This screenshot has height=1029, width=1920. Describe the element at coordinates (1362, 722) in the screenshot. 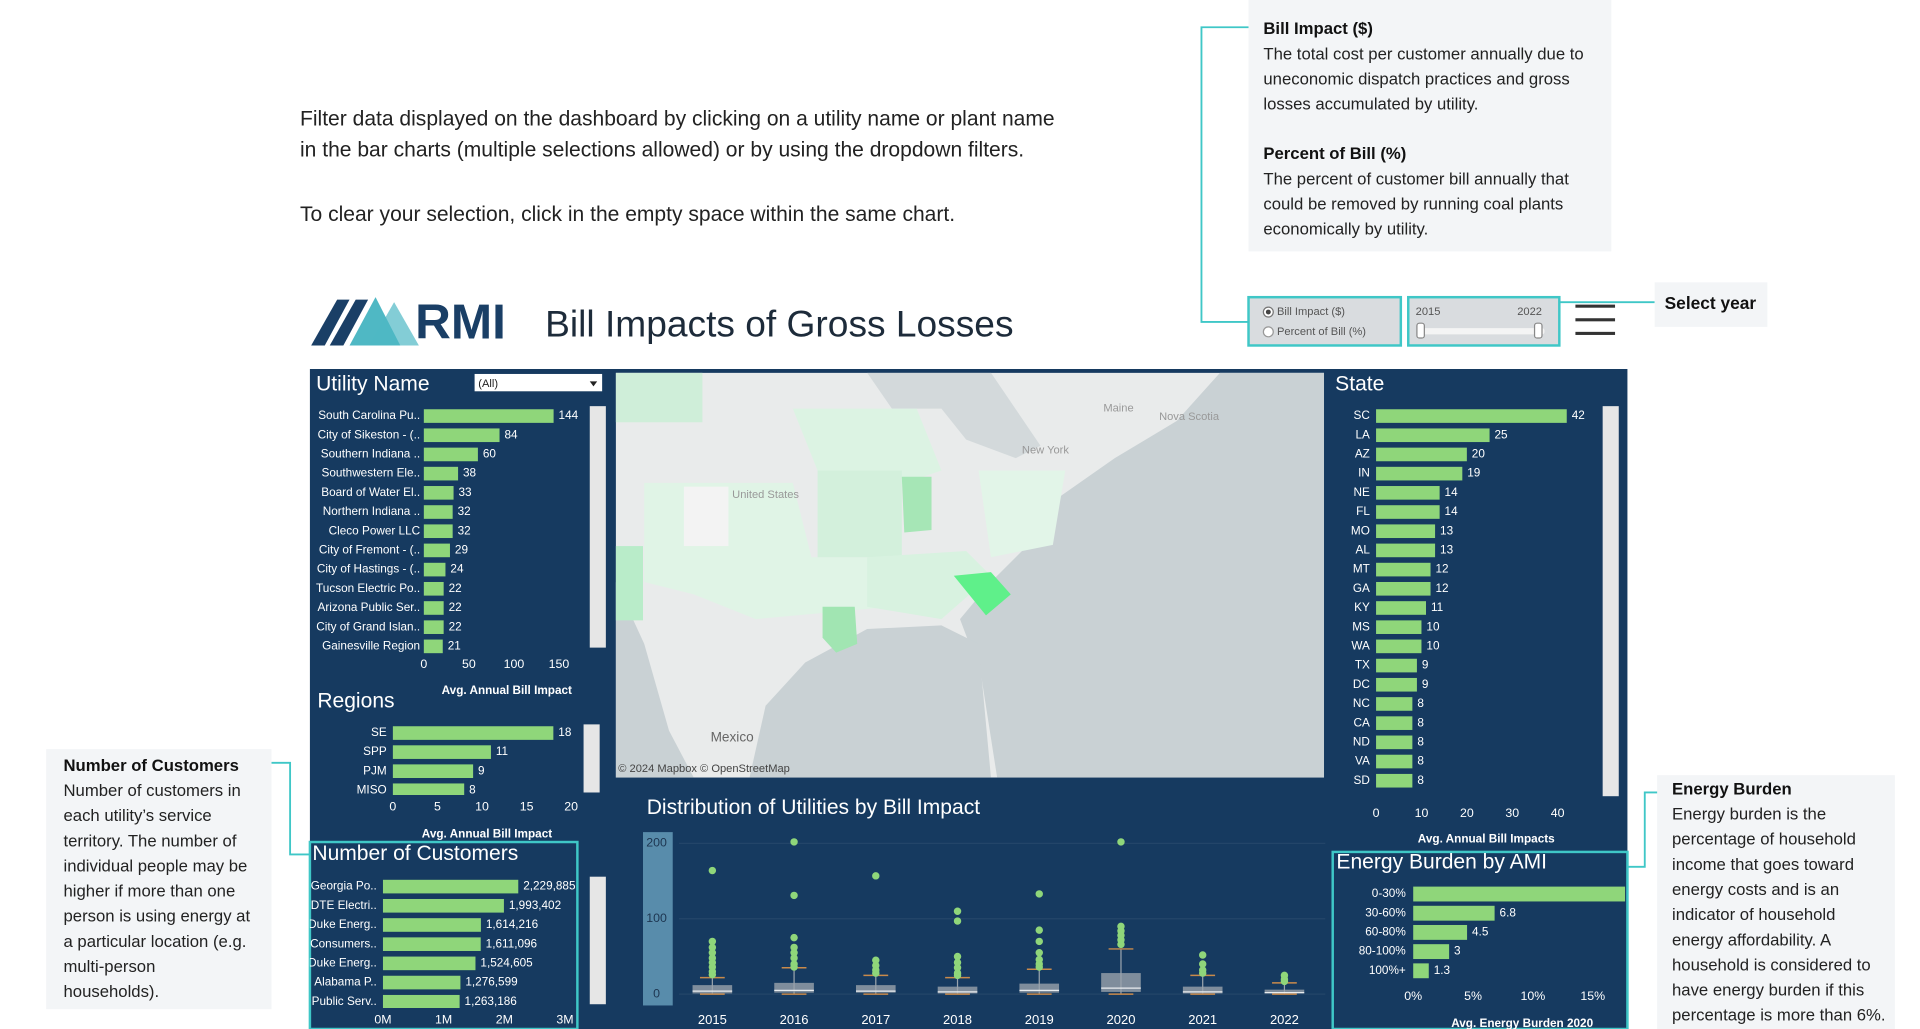

I see `category-label: CA` at that location.